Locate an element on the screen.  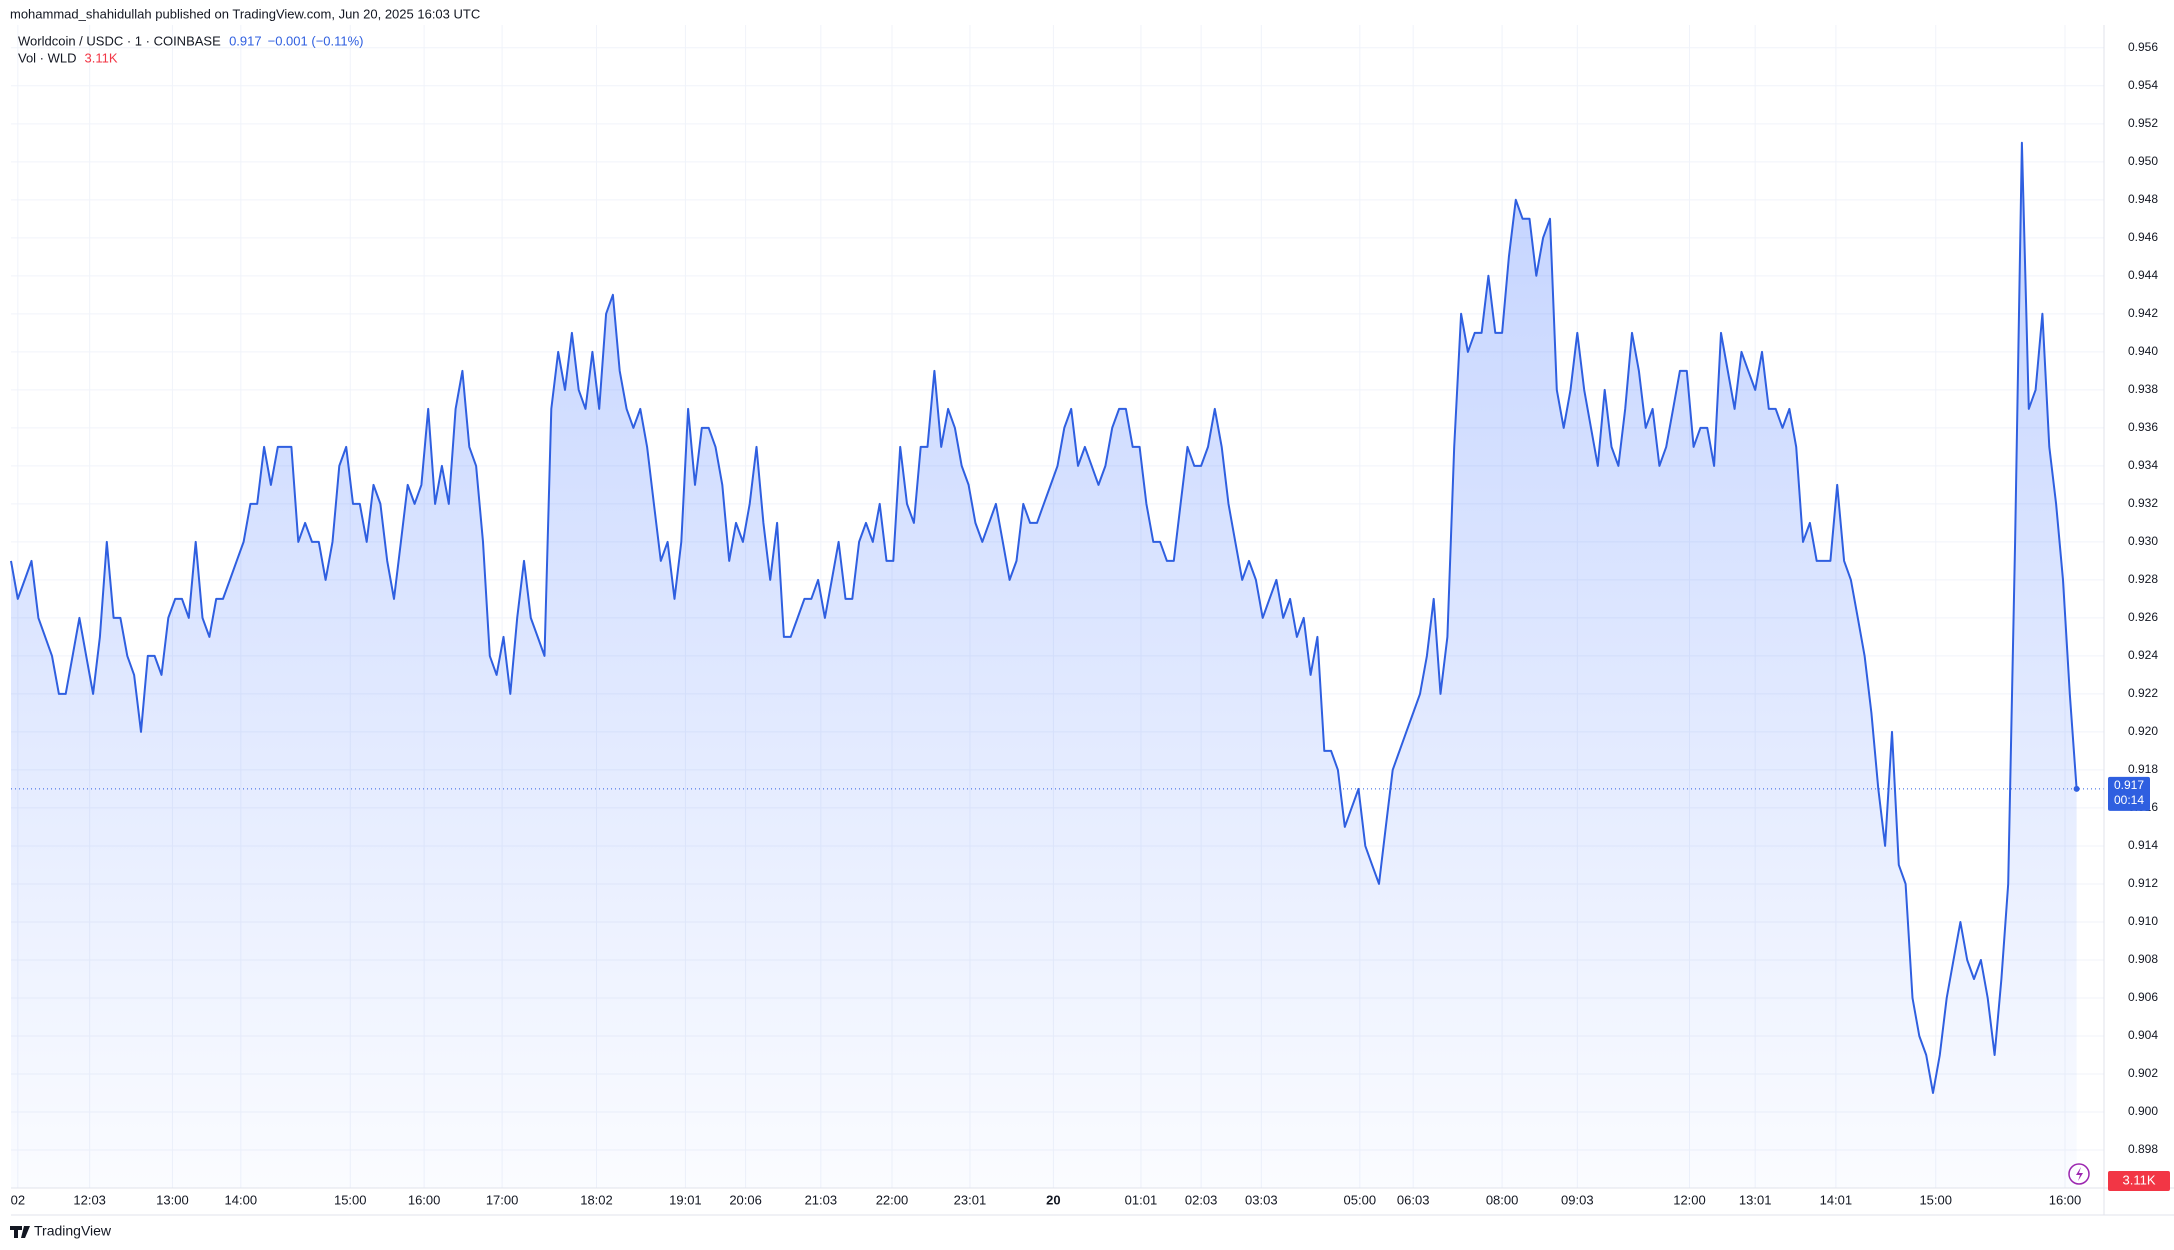
last-point is located at coordinates (2076, 788).